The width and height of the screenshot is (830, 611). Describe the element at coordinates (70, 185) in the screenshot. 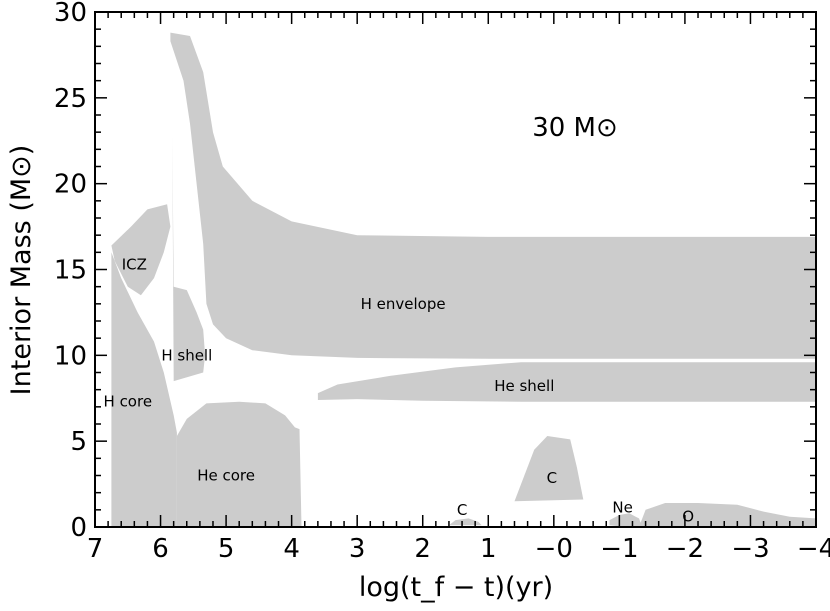

I see `y-tick-label: 20` at that location.